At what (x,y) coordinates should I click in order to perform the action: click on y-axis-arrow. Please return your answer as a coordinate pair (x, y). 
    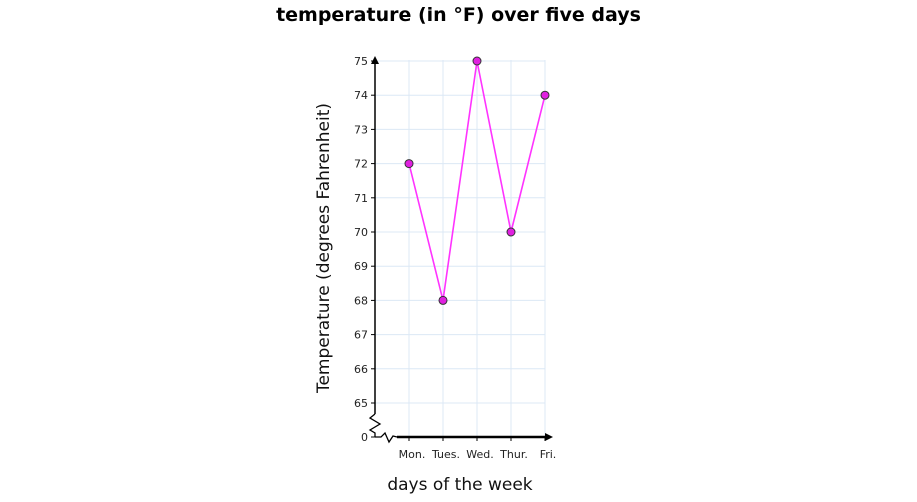
    Looking at the image, I should click on (375, 60).